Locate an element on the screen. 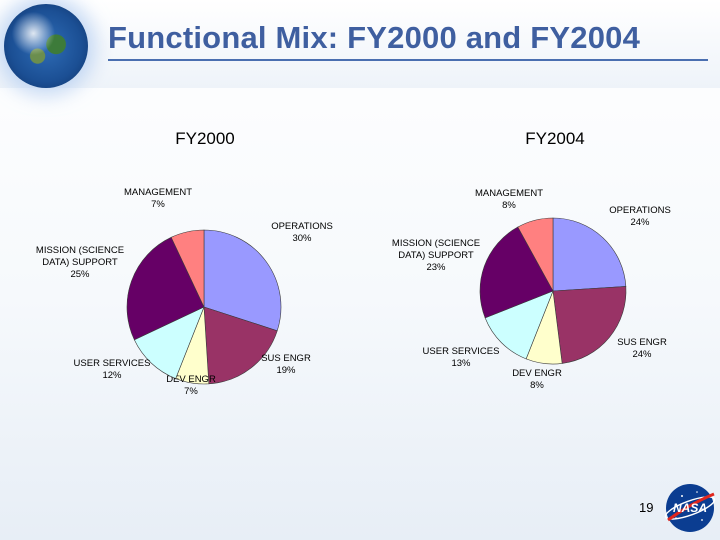 The image size is (720, 540). nasa-logo-icon: NASA is located at coordinates (690, 508).